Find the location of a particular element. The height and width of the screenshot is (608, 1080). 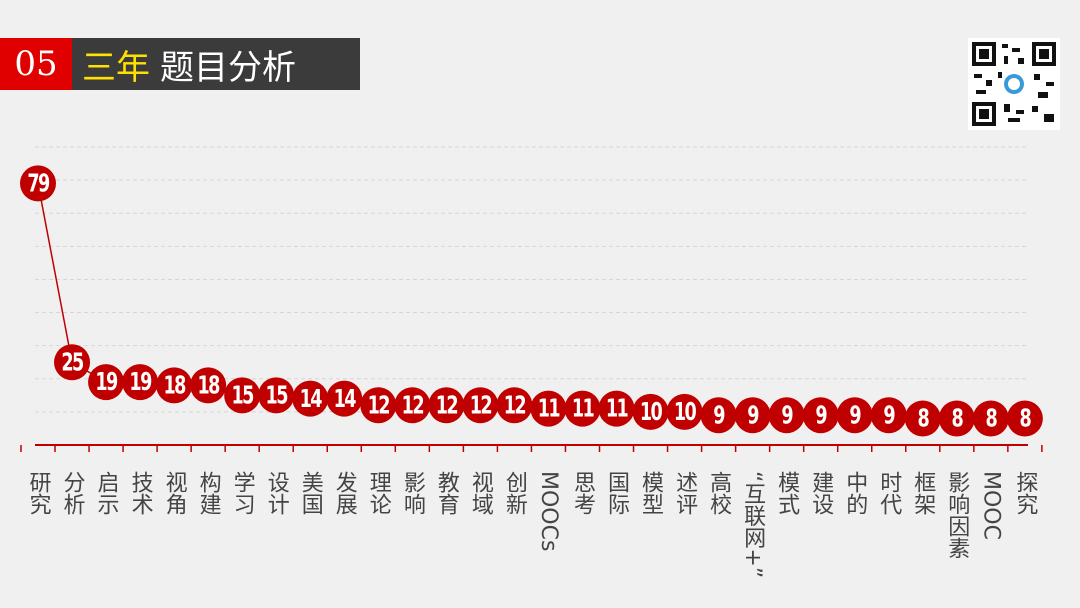

x-tick-label: 述评 is located at coordinates (685, 493).